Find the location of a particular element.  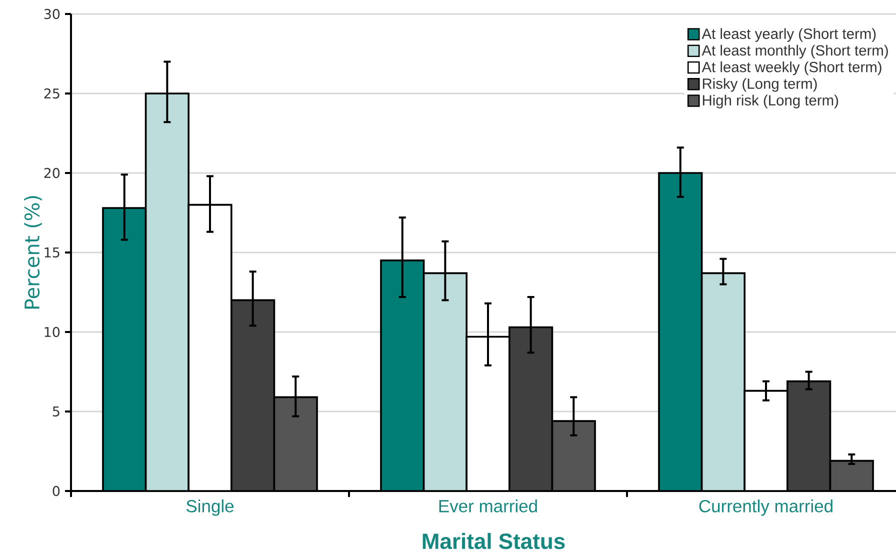

legend-label: High risk (Long term) is located at coordinates (770, 101).